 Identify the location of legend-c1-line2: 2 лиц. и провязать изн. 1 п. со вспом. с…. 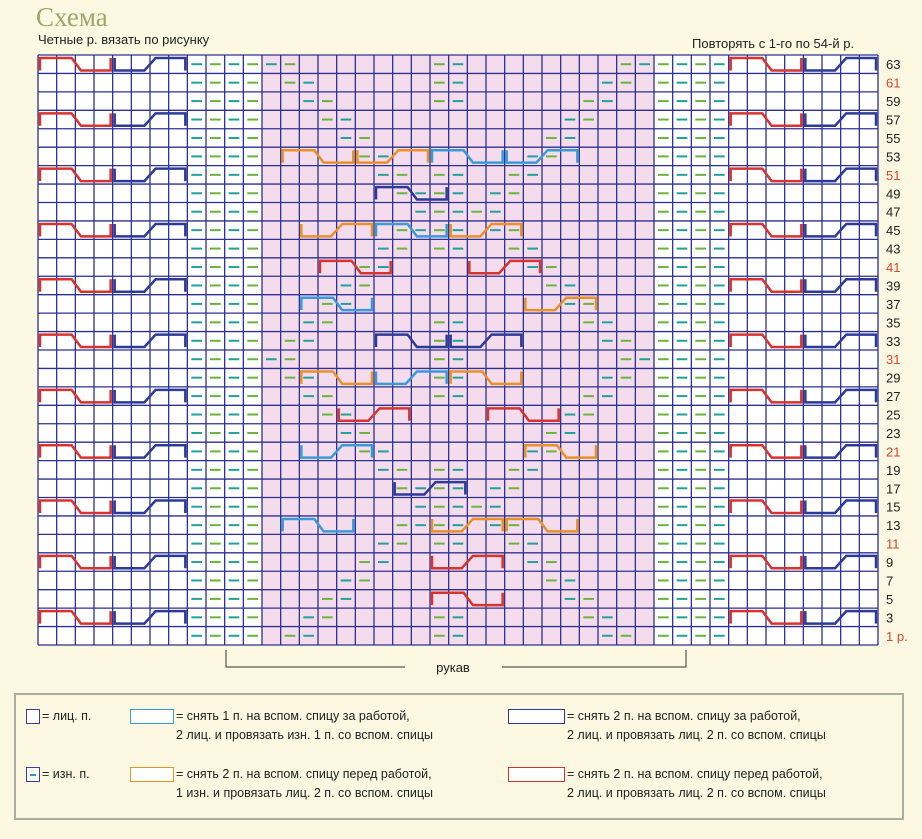
(304, 735).